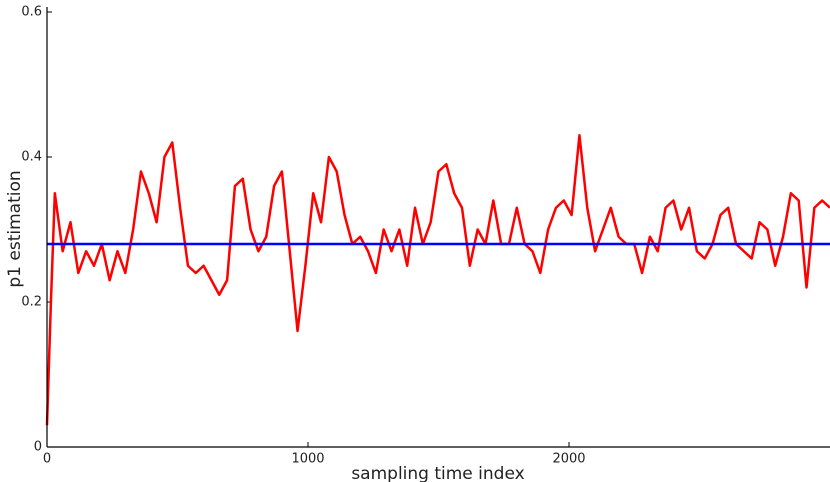 This screenshot has height=482, width=830. Describe the element at coordinates (307, 459) in the screenshot. I see `x-tick-label: 1000` at that location.